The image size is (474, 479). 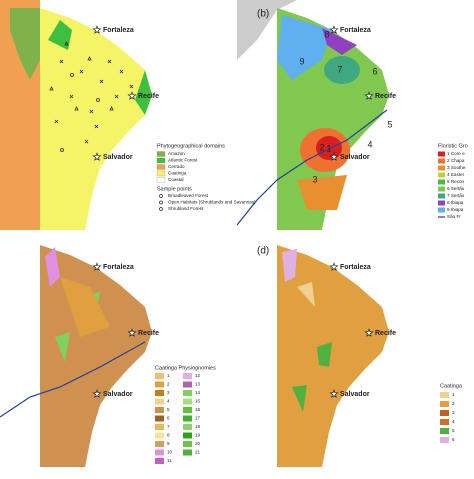 What do you see at coordinates (198, 384) in the screenshot?
I see `legend-label: 13` at bounding box center [198, 384].